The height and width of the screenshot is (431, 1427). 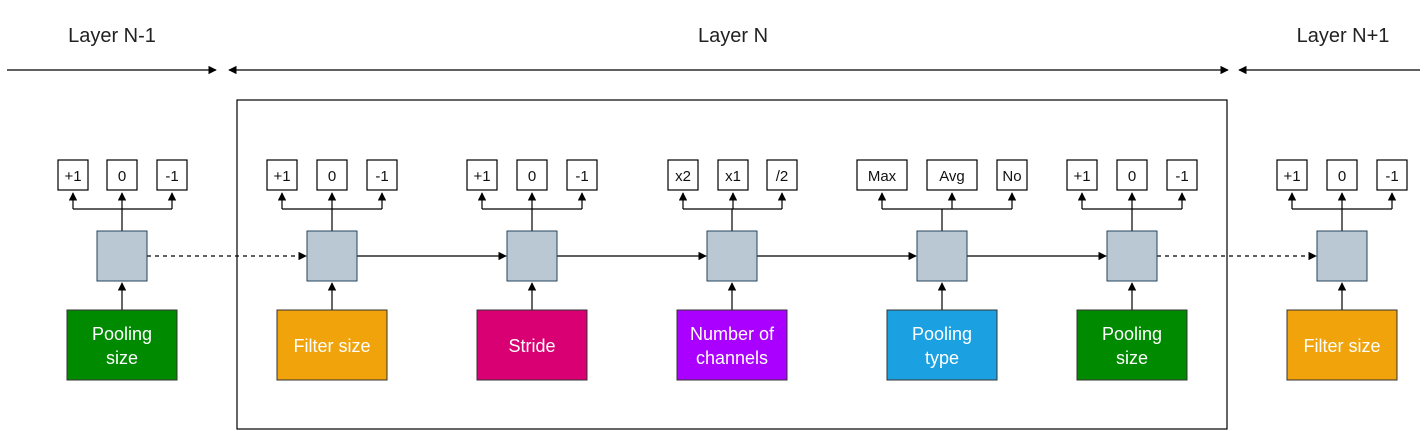 I want to click on unit-number-of-channels: x2 x1/2 Number of channels, so click(x=732, y=270).